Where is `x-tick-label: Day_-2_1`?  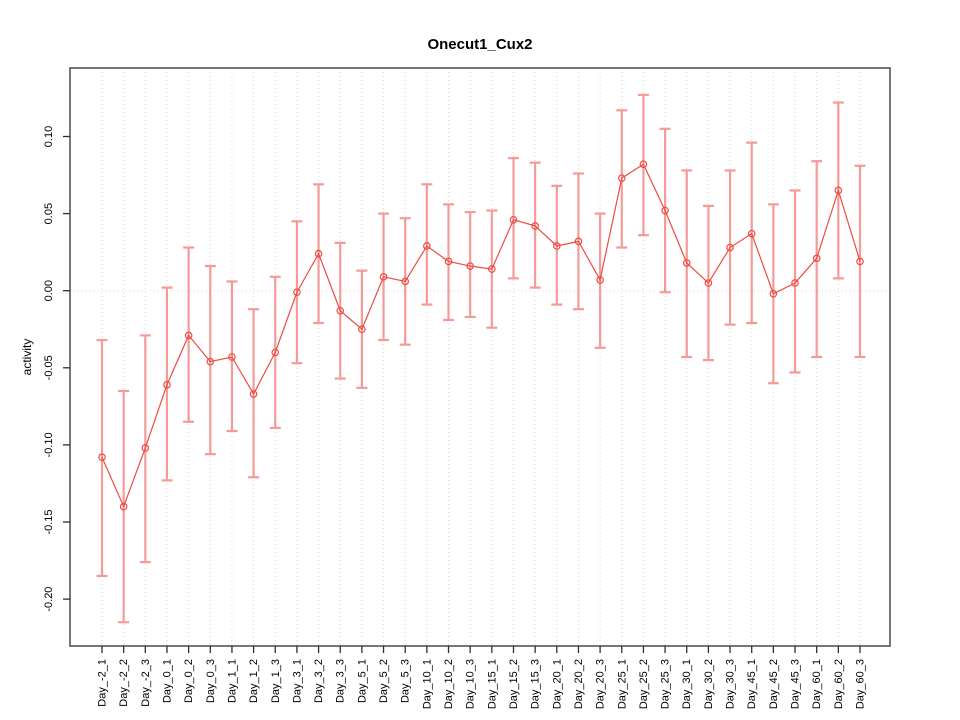
x-tick-label: Day_-2_1 is located at coordinates (103, 683).